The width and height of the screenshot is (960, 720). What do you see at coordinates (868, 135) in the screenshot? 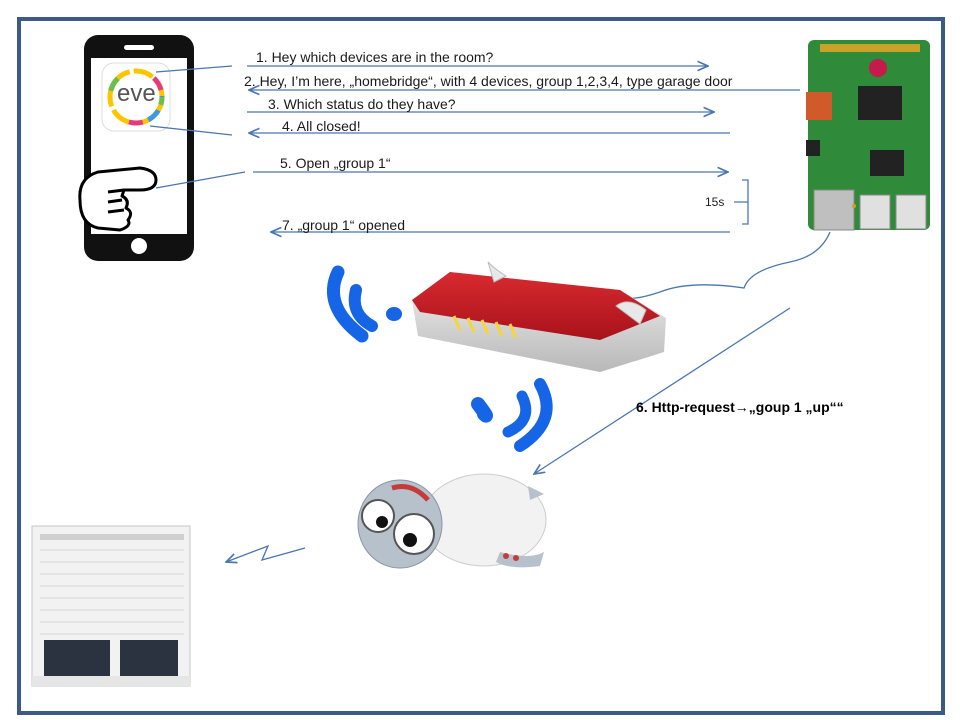
I see `raspberry-pi` at bounding box center [868, 135].